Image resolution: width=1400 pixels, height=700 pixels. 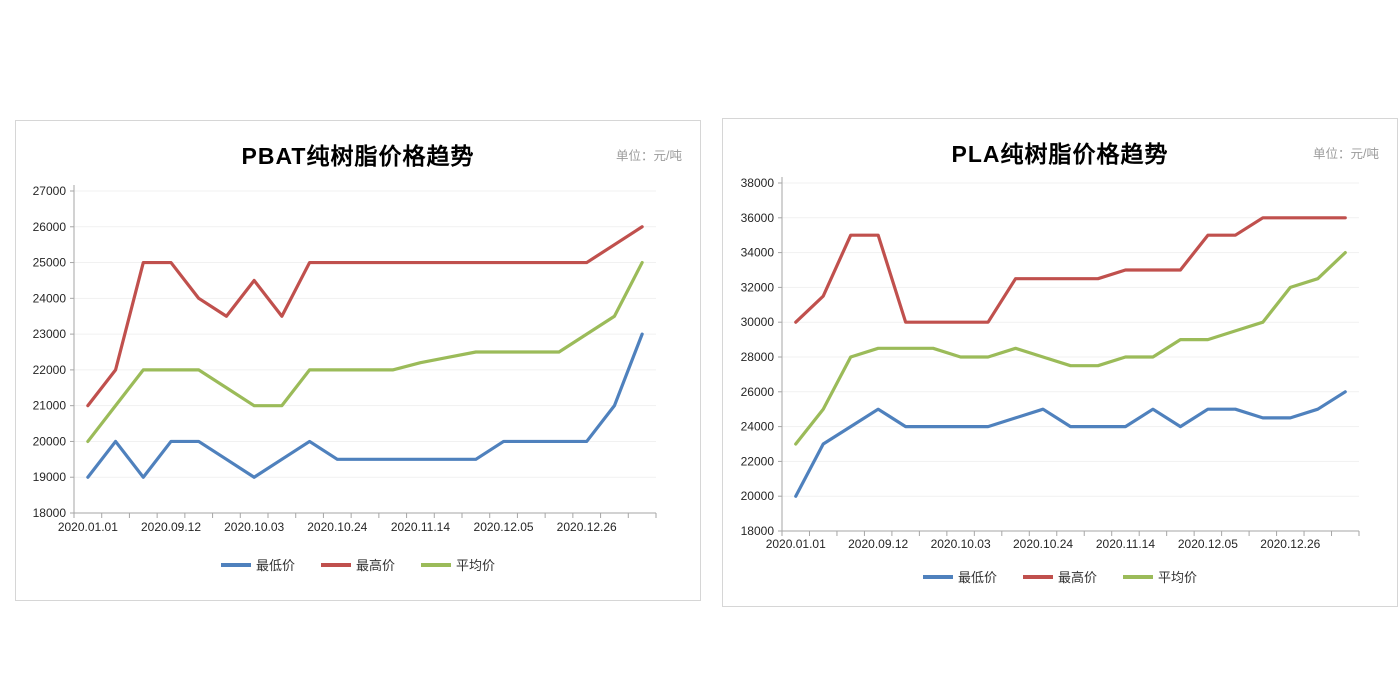 What do you see at coordinates (50, 191) in the screenshot?
I see `y-axis-label: 27000` at bounding box center [50, 191].